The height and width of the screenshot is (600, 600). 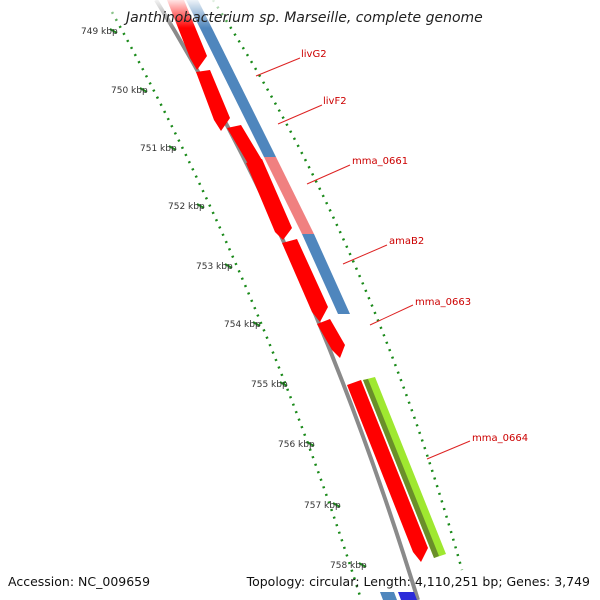 I want to click on scale-tick-label: 757 kbp, so click(x=322, y=506).